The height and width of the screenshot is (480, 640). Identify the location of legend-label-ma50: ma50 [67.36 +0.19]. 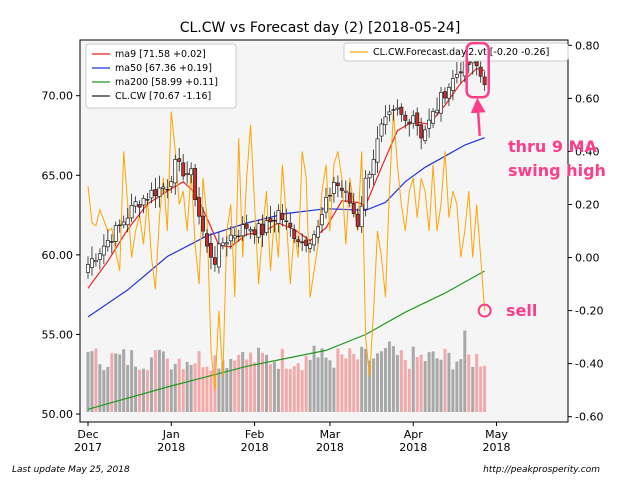
(163, 68).